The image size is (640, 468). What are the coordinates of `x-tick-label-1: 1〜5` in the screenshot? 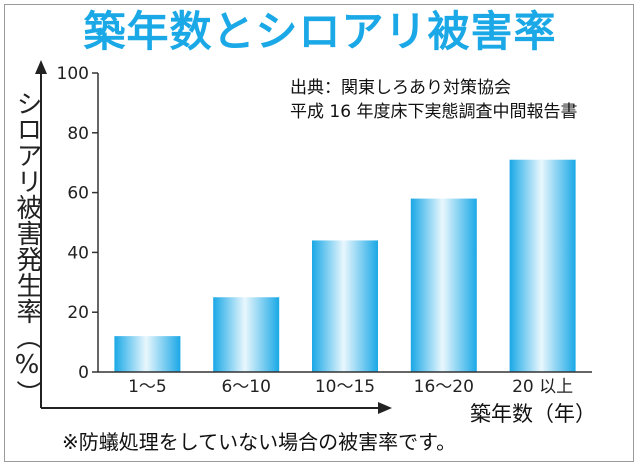 It's located at (147, 387).